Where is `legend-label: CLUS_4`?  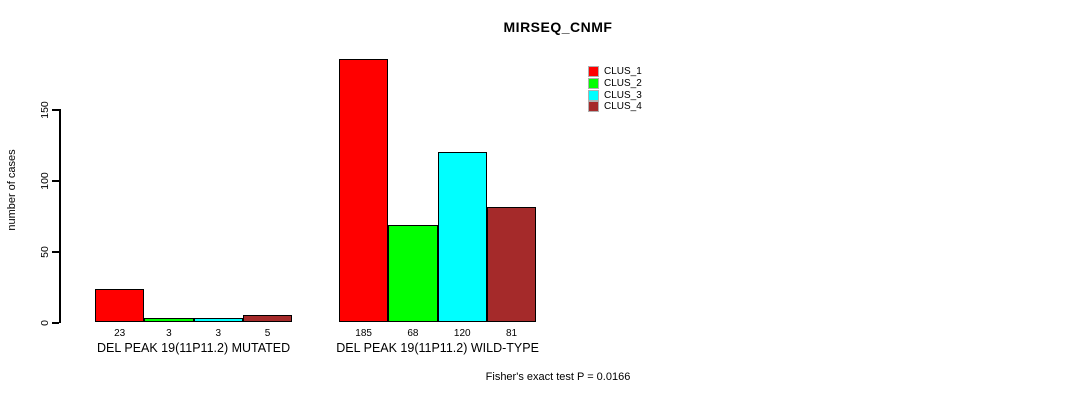
legend-label: CLUS_4 is located at coordinates (623, 107).